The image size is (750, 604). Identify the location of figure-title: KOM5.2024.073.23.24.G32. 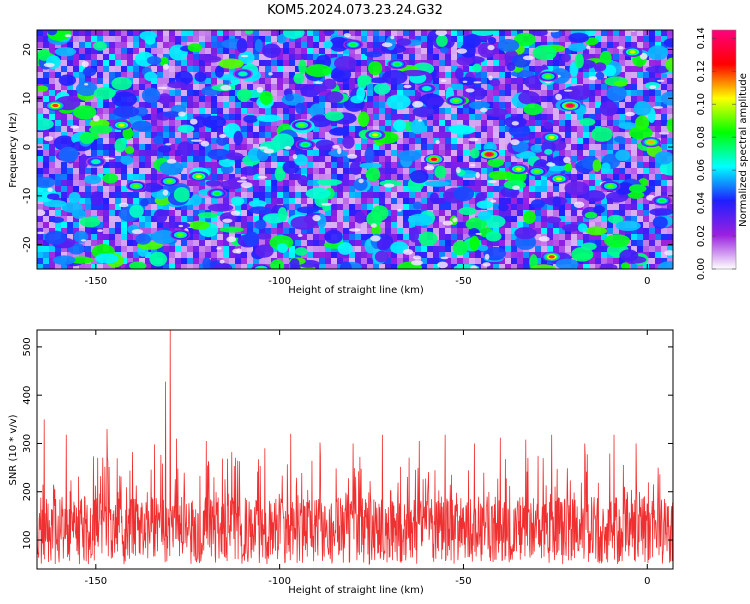
(355, 10).